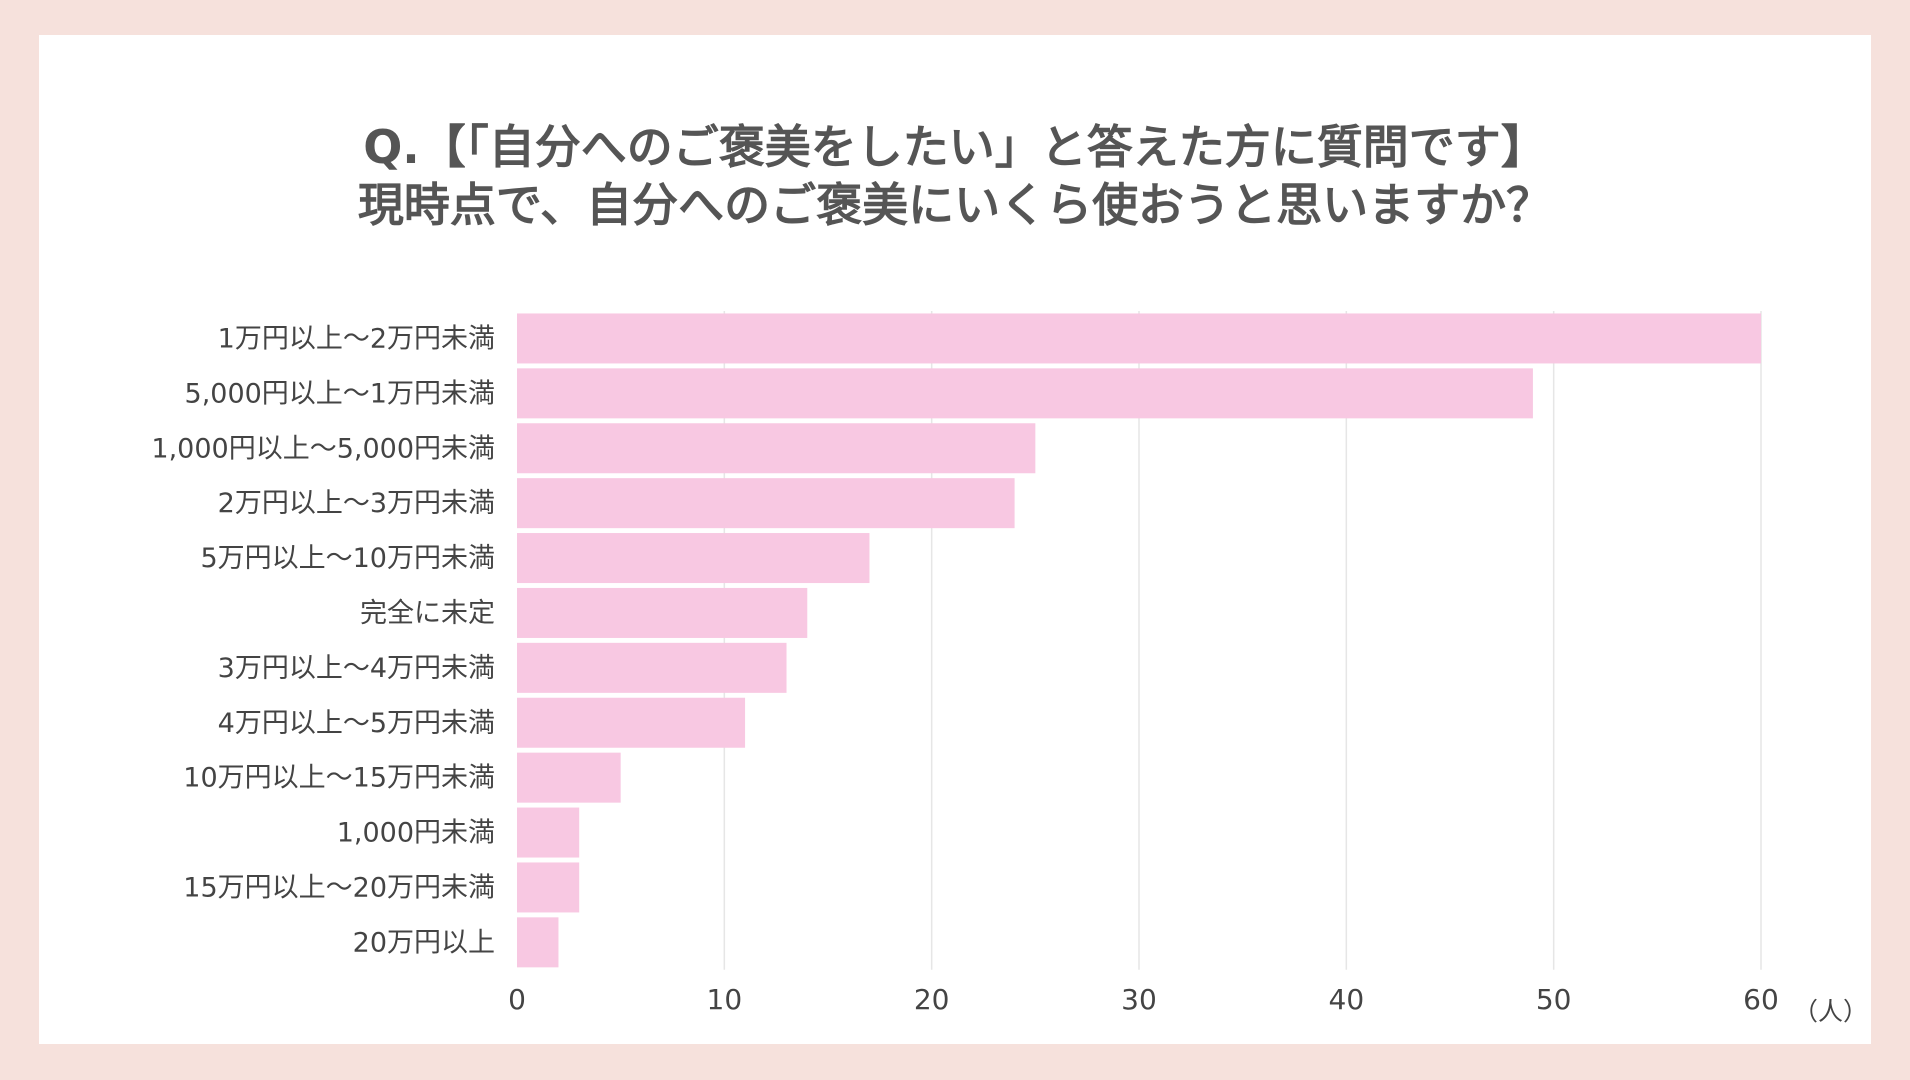 Image resolution: width=1910 pixels, height=1080 pixels. What do you see at coordinates (340, 393) in the screenshot?
I see `category-label-2: 5,000円以上〜1万円未満` at bounding box center [340, 393].